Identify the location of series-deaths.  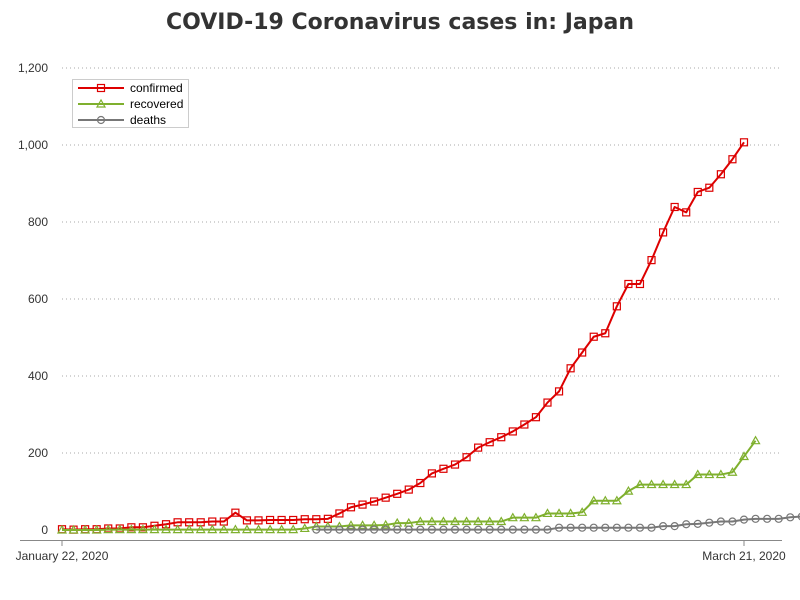
(556, 523).